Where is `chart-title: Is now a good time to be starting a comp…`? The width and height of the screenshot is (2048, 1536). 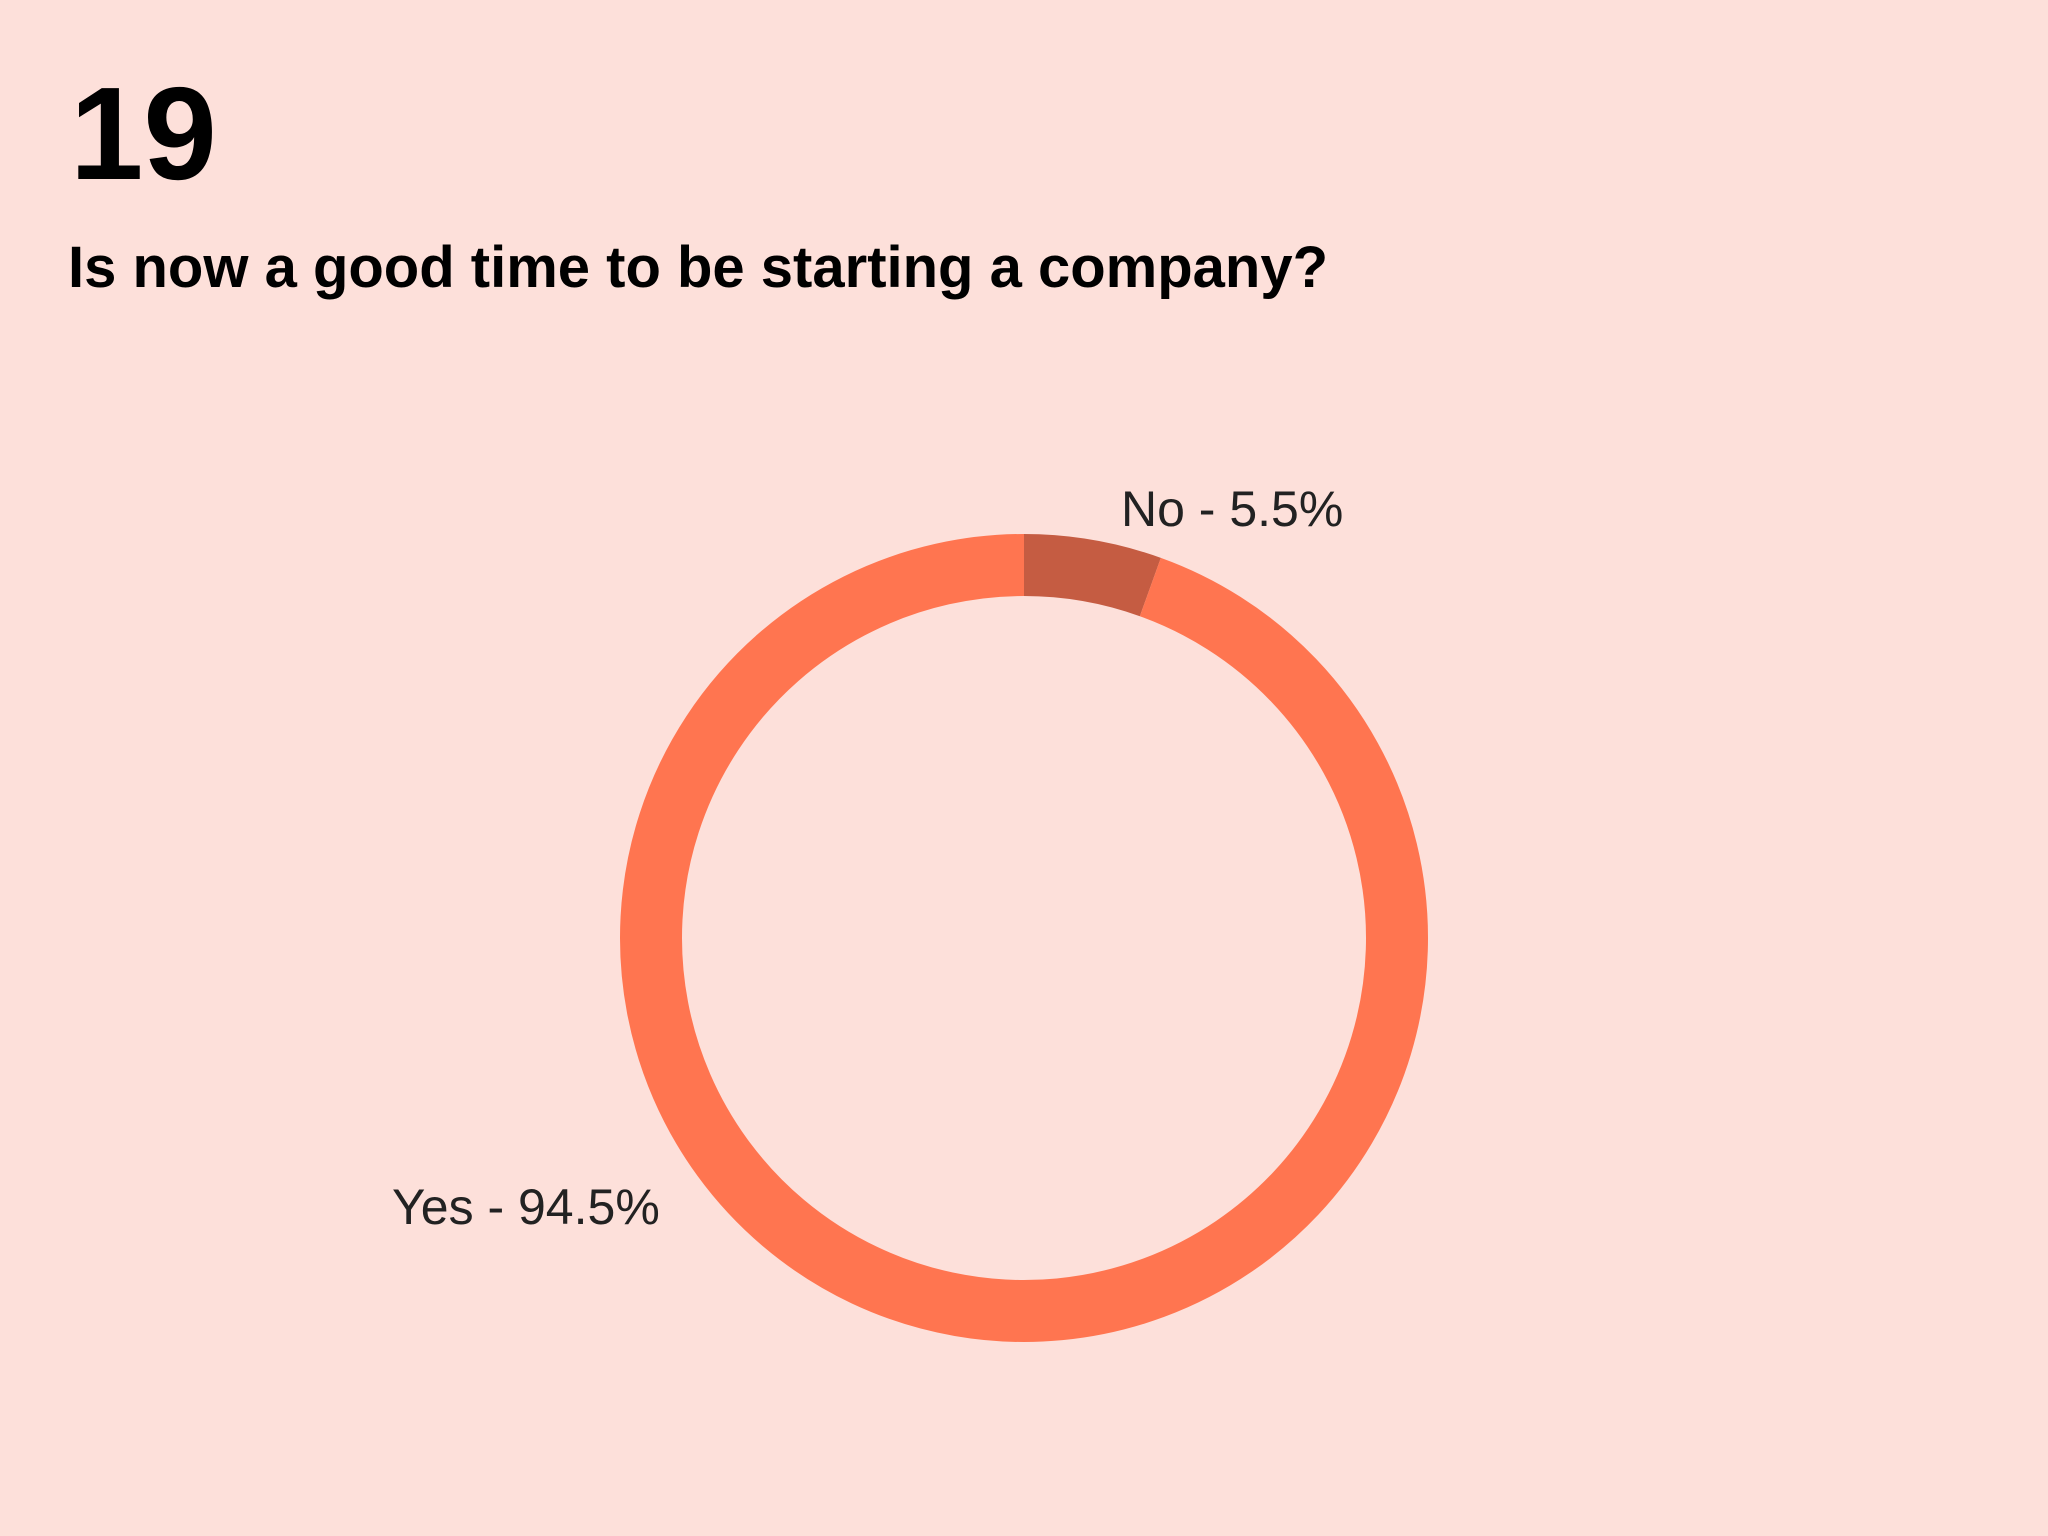
chart-title: Is now a good time to be starting a comp… is located at coordinates (698, 267).